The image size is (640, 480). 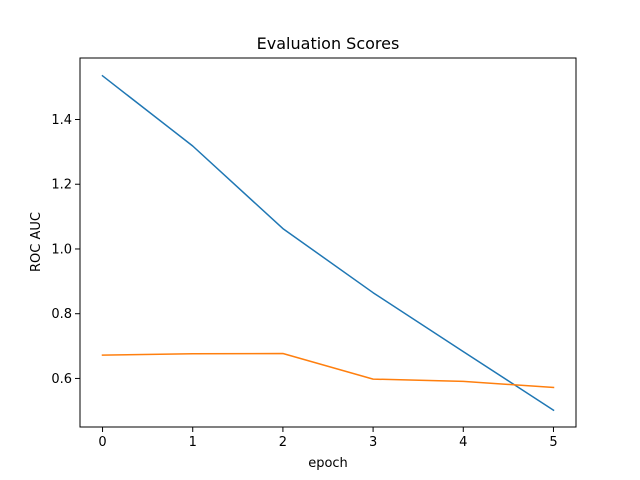 I want to click on y-axis: 0.6 0.8 1.0 1.2 1.4, so click(x=65, y=250).